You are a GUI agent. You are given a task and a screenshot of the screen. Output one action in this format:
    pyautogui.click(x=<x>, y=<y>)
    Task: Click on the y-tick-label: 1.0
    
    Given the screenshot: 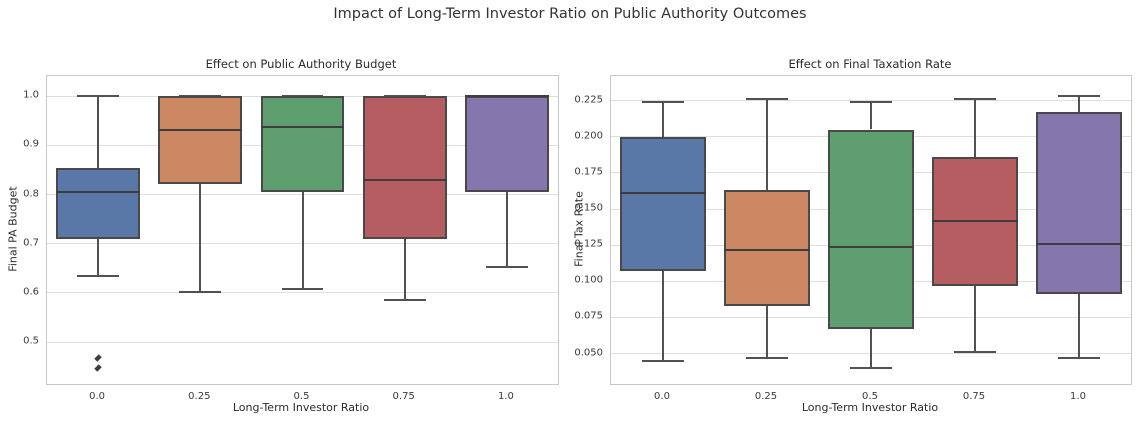 What is the action you would take?
    pyautogui.click(x=31, y=95)
    